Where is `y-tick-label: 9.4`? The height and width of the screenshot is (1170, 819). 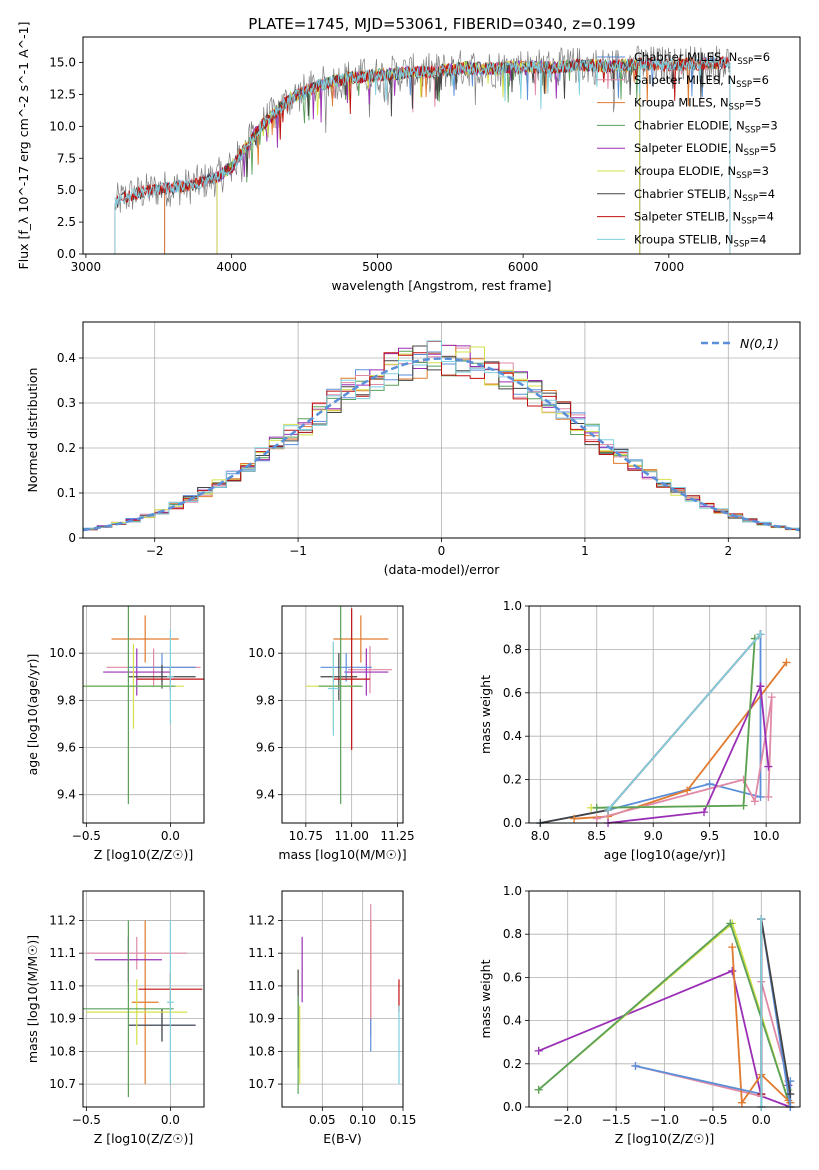
y-tick-label: 9.4 is located at coordinates (265, 795).